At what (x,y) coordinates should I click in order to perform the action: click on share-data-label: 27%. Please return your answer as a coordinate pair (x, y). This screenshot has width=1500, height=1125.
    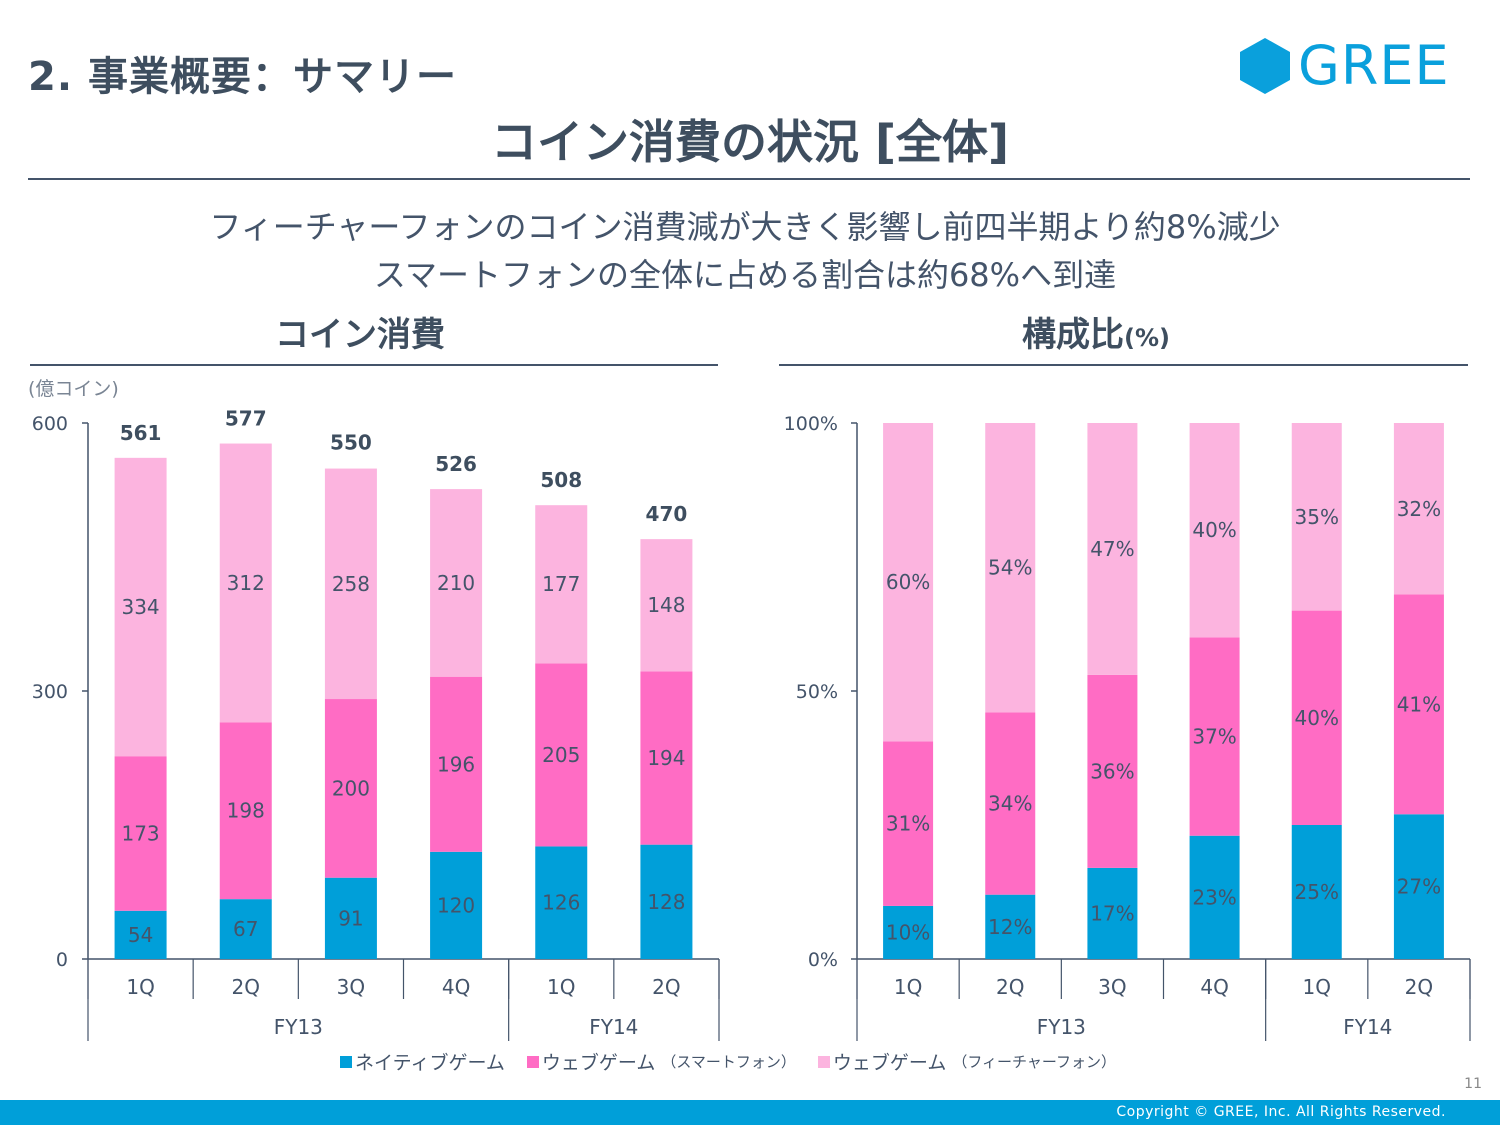
    Looking at the image, I should click on (1419, 887).